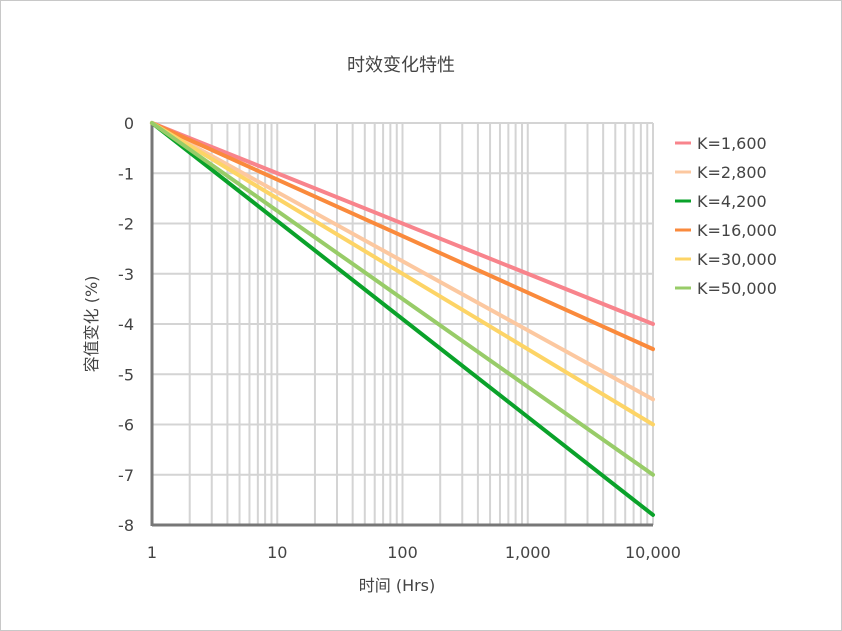 Image resolution: width=842 pixels, height=631 pixels. Describe the element at coordinates (91, 324) in the screenshot. I see `y-axis-label: 容值变化 (%)` at that location.